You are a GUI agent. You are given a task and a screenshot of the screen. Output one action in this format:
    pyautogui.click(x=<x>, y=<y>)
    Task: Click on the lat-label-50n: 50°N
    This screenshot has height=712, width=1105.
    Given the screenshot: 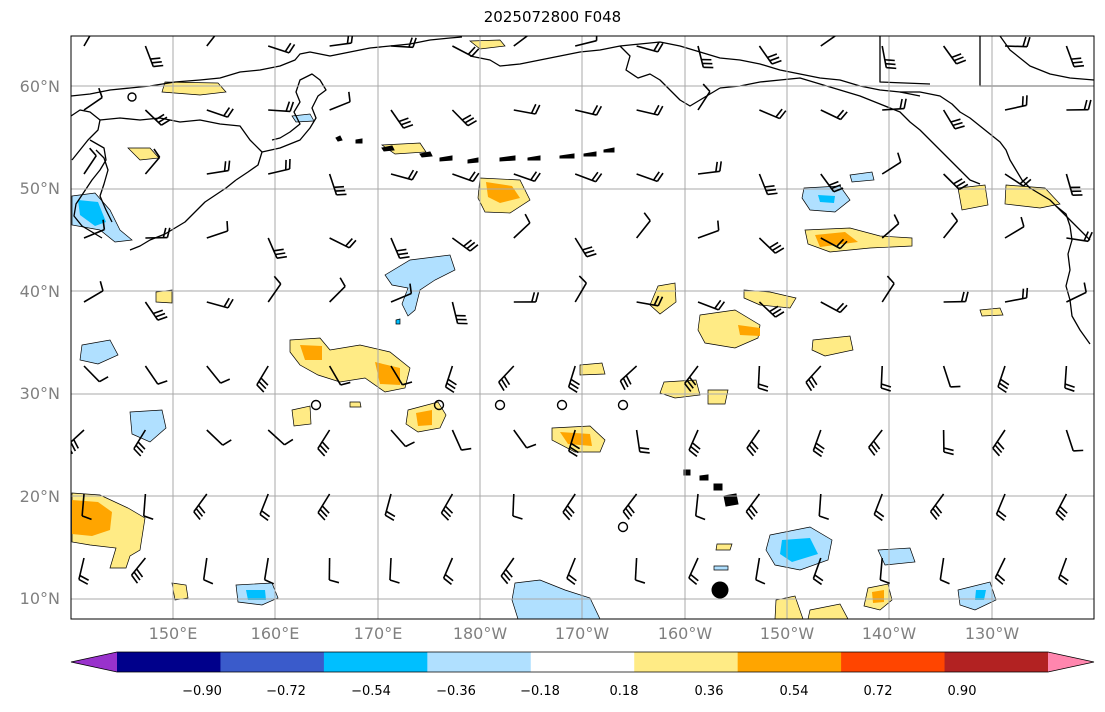 What is the action you would take?
    pyautogui.click(x=39, y=188)
    